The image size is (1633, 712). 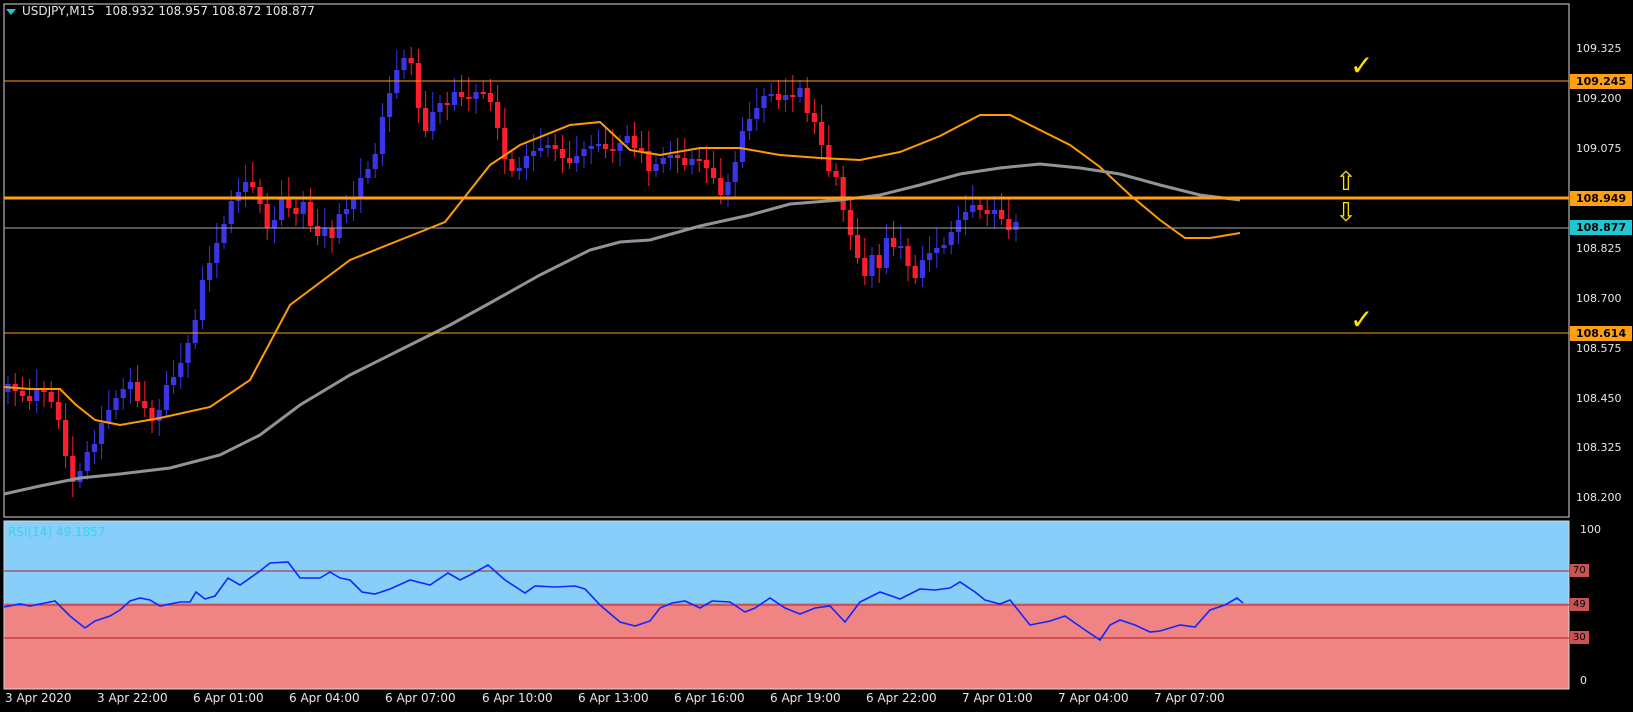 What do you see at coordinates (1579, 570) in the screenshot?
I see `rsi-level-70-badge: 70` at bounding box center [1579, 570].